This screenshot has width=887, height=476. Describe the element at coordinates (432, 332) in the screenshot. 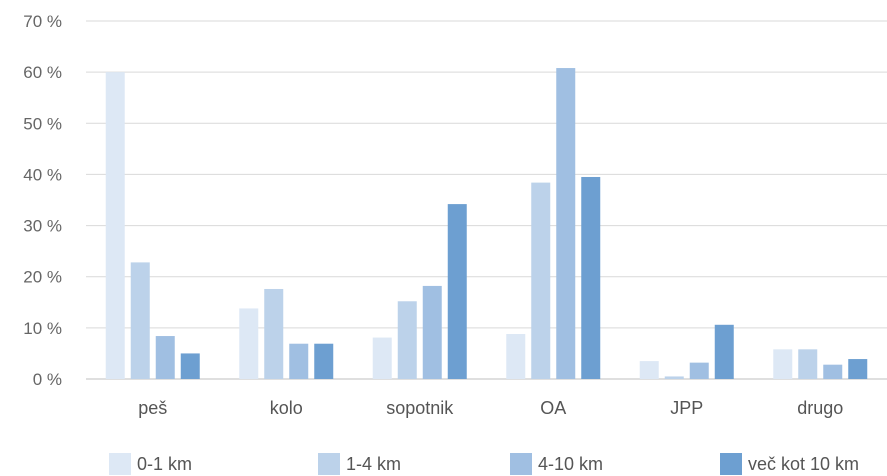

I see `bar-sopotnik-4-10-km` at that location.